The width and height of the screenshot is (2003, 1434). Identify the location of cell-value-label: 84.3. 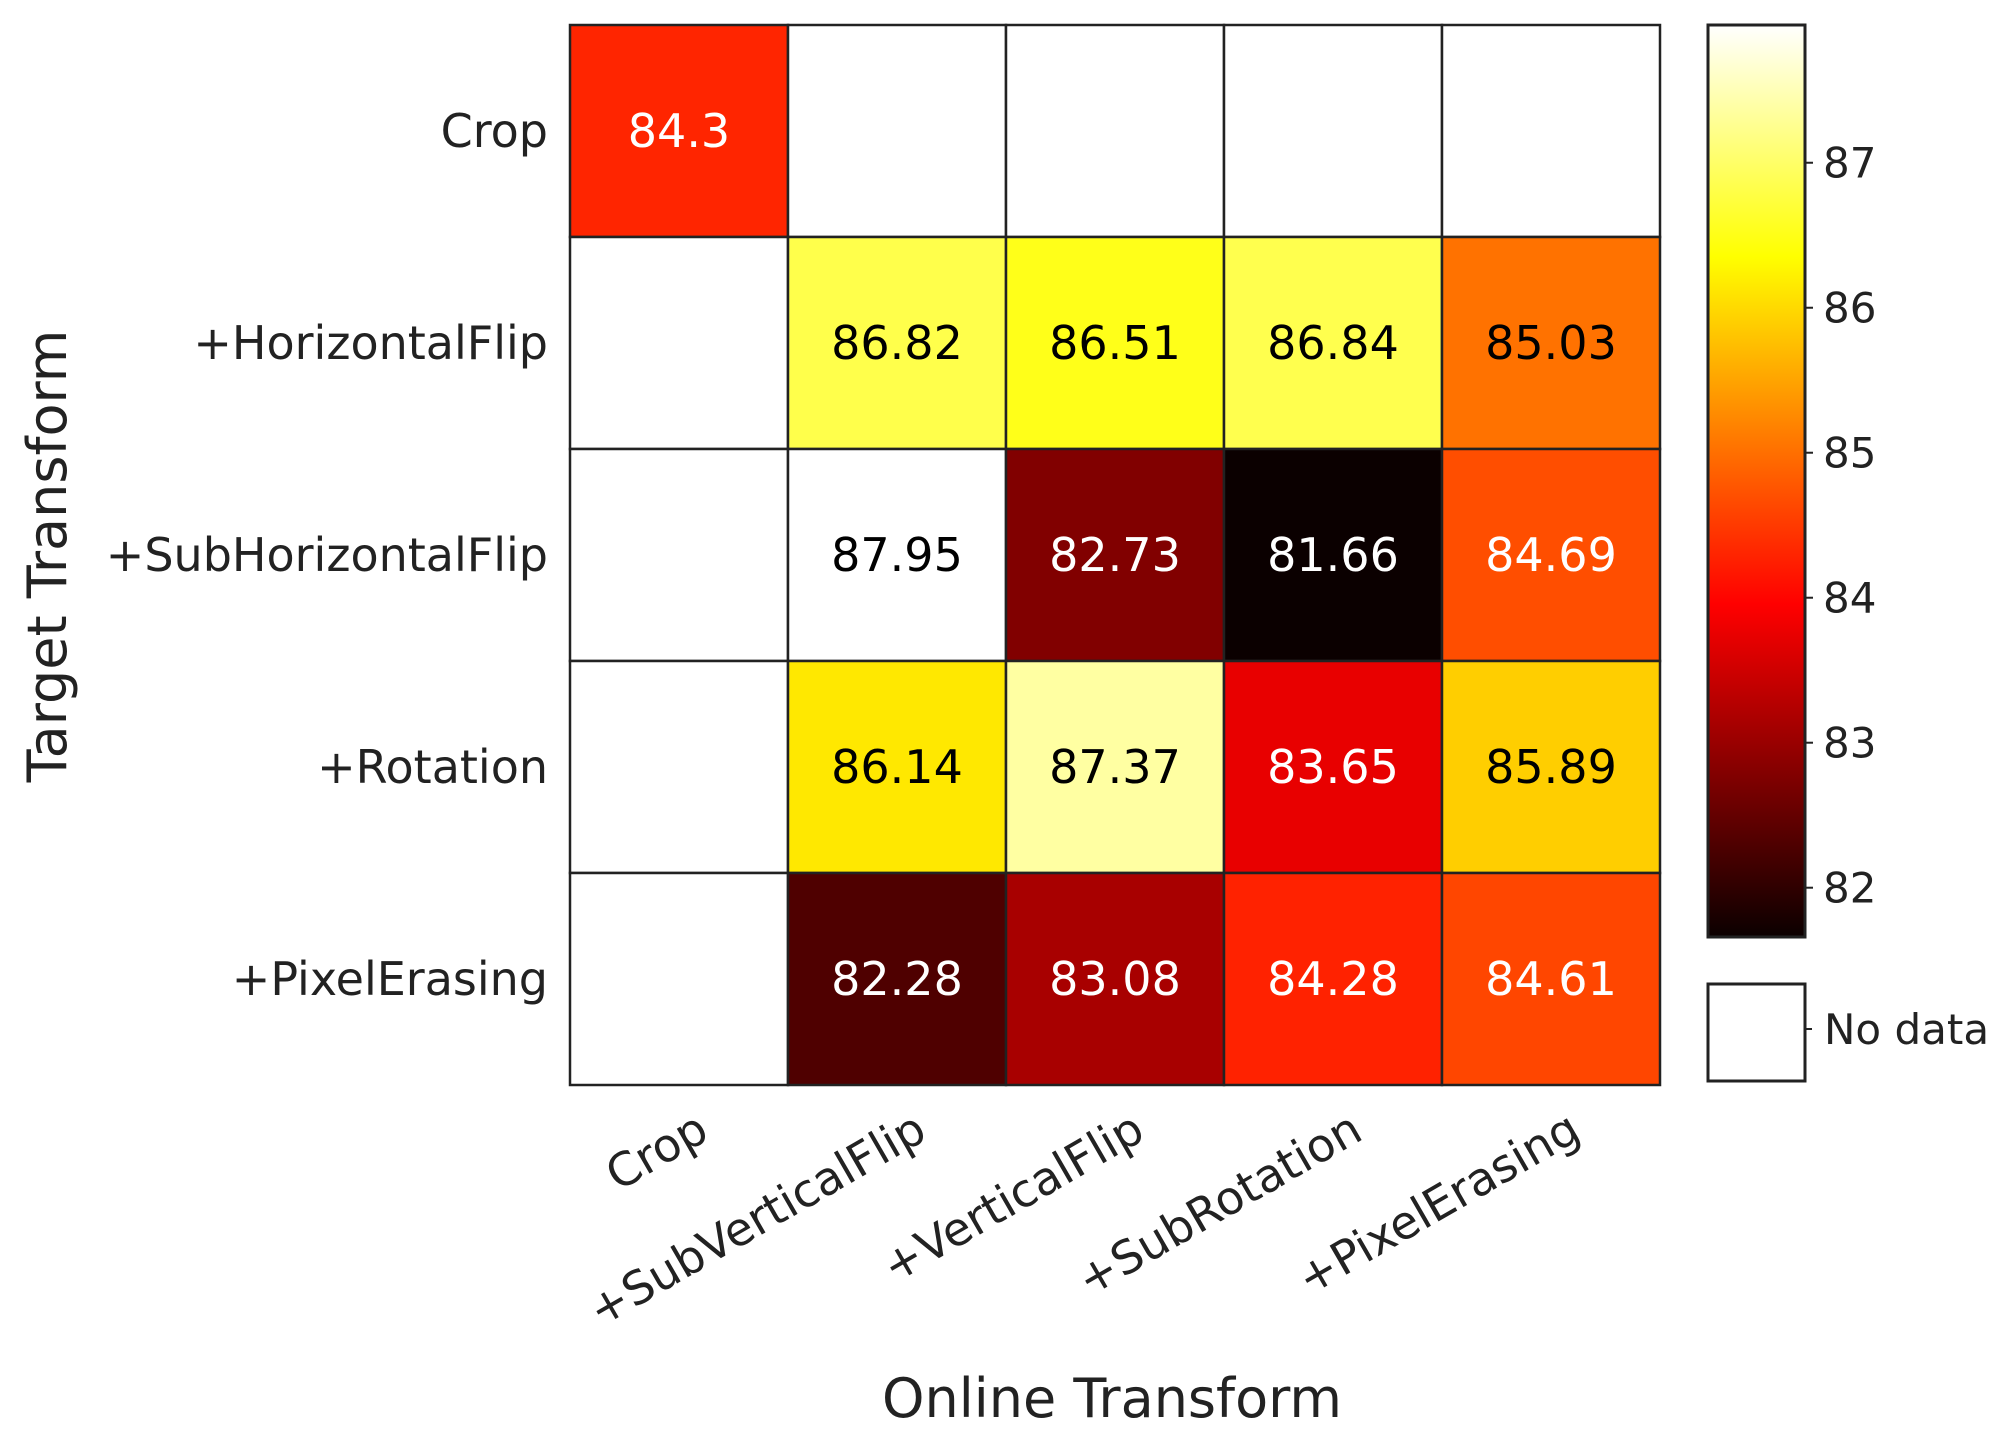
(679, 131).